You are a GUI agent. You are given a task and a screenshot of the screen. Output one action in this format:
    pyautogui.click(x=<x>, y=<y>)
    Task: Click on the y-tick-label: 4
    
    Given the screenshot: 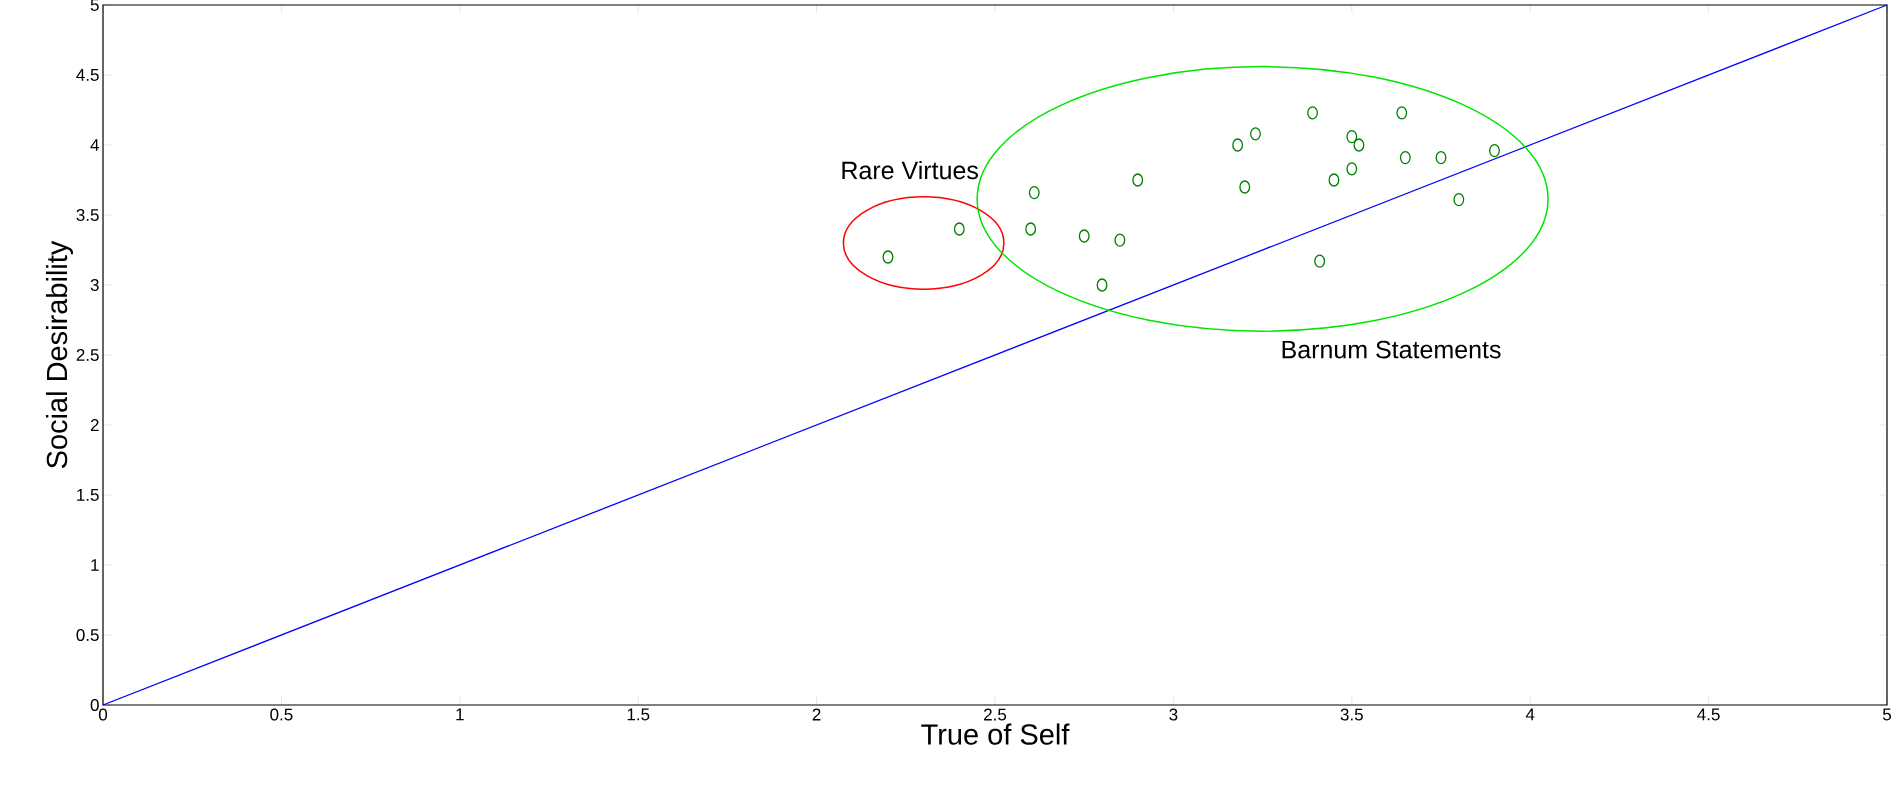 What is the action you would take?
    pyautogui.click(x=94, y=145)
    